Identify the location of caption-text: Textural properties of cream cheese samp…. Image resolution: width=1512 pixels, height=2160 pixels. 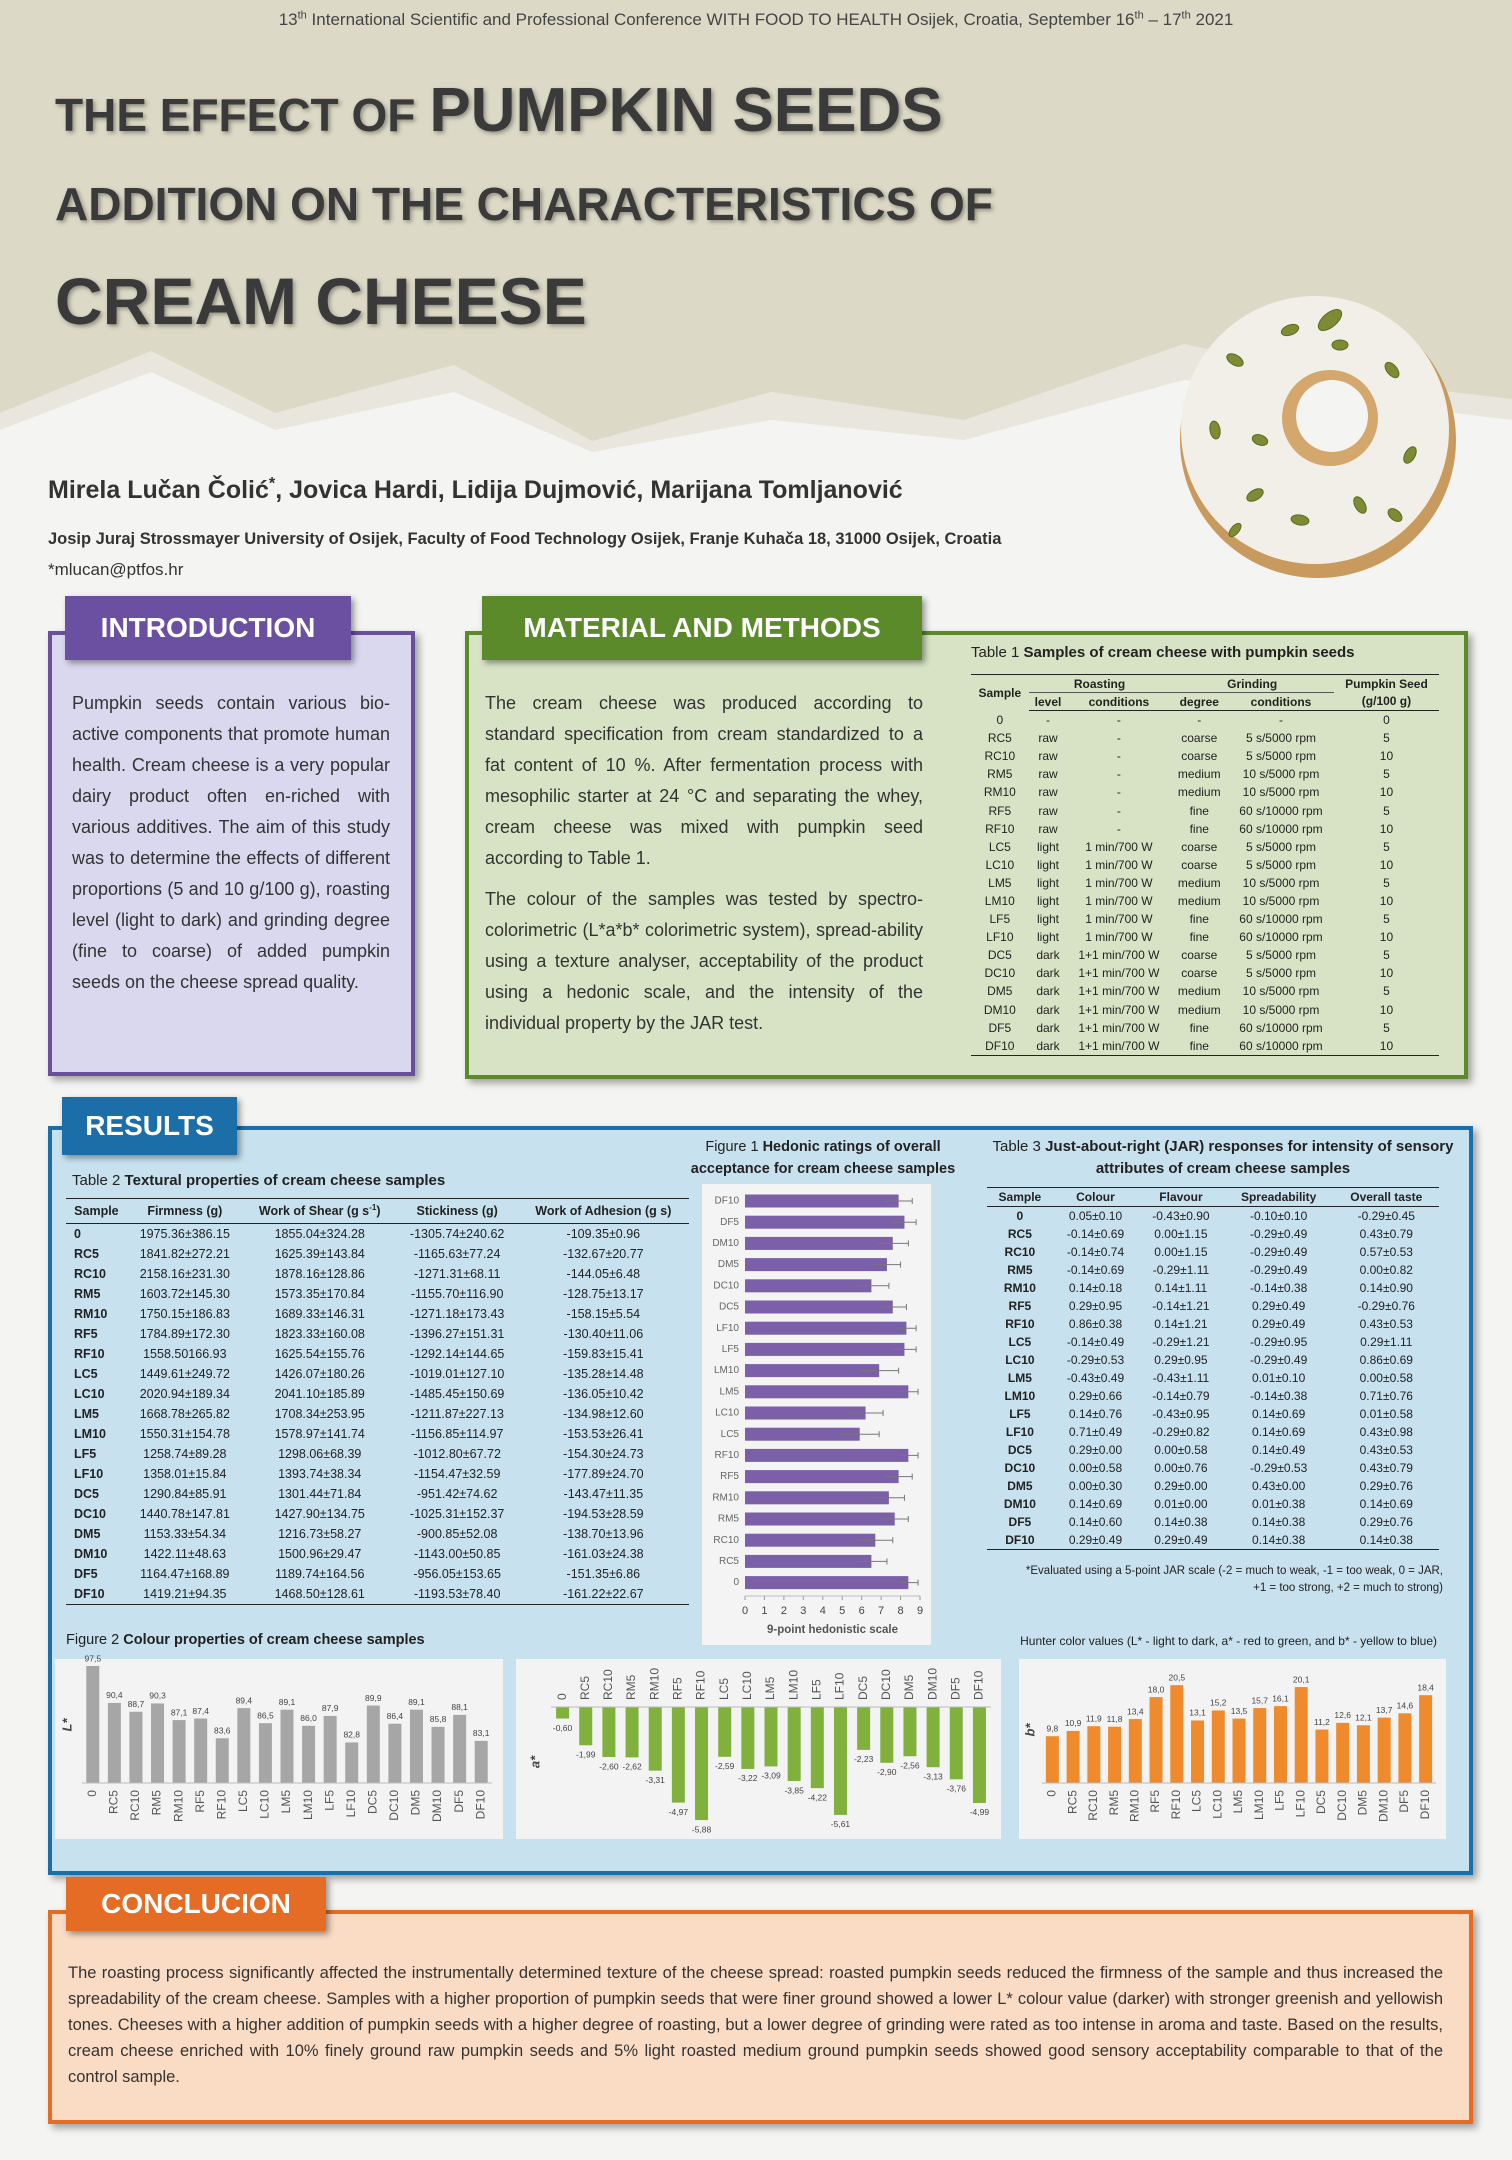
(285, 1180).